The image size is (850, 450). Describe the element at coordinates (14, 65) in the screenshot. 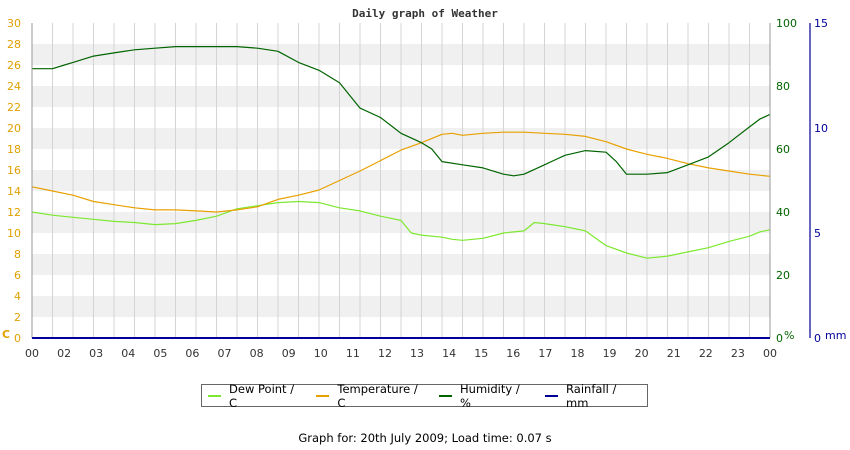

I see `left-tick-label: 26` at that location.